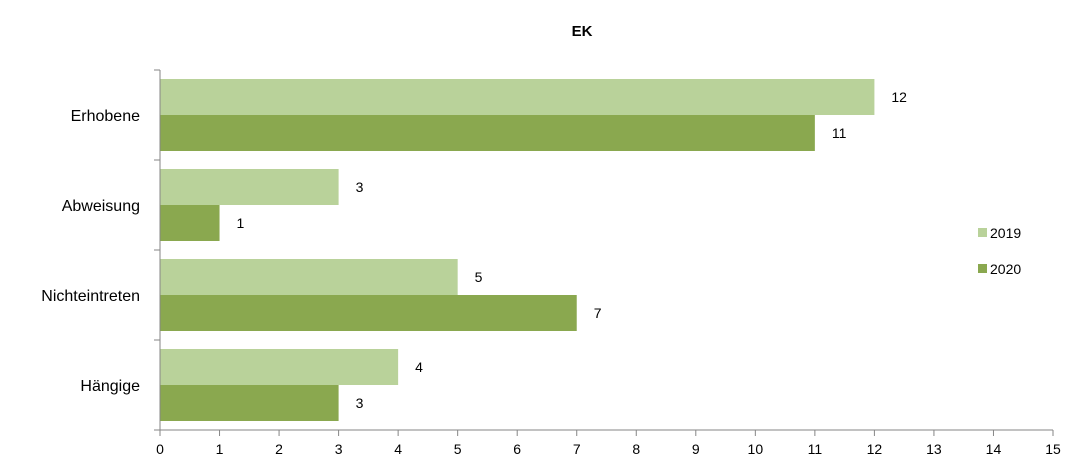 The width and height of the screenshot is (1070, 466). I want to click on legend-swatch-2020, so click(982, 268).